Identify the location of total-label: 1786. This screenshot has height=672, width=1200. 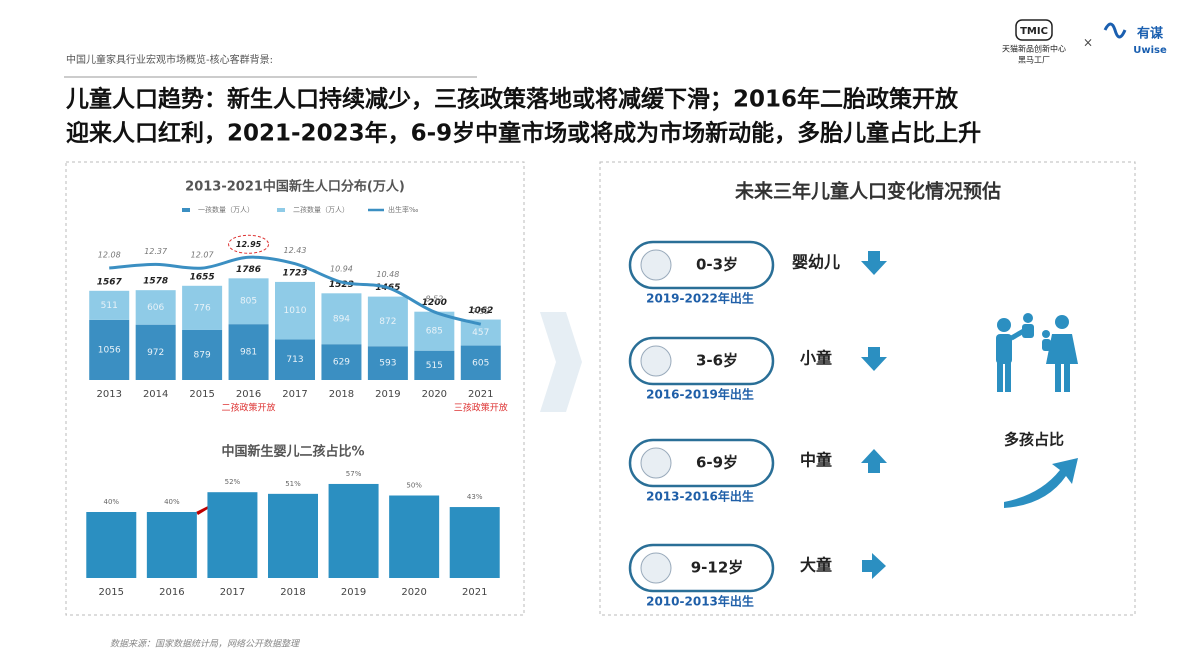
(248, 270).